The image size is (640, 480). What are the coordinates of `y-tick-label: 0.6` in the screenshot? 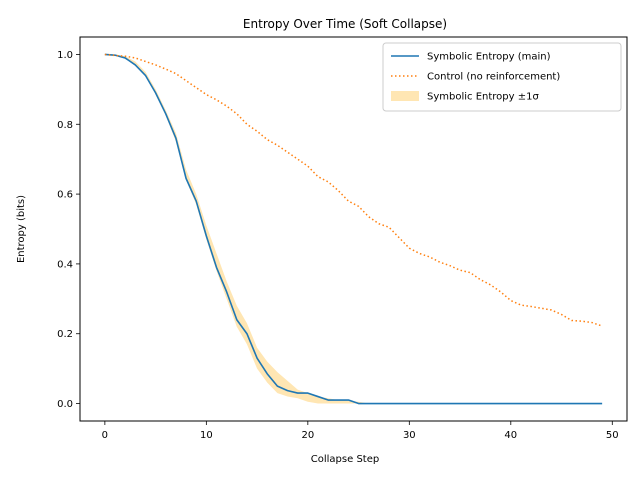 It's located at (65, 195).